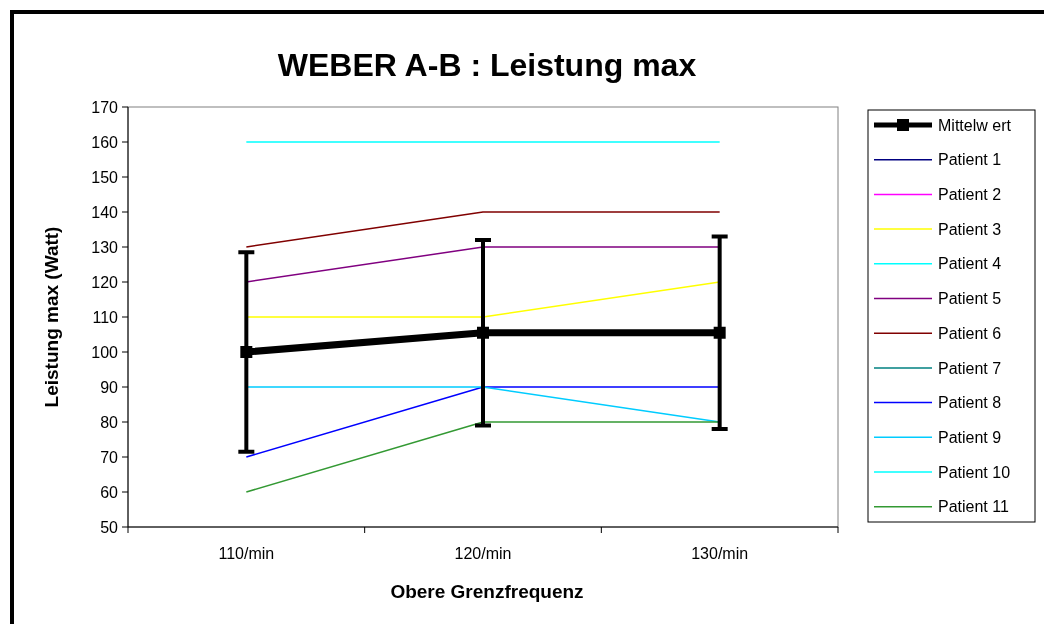 The image size is (1044, 624). What do you see at coordinates (105, 247) in the screenshot?
I see `y-tick-label: 130` at bounding box center [105, 247].